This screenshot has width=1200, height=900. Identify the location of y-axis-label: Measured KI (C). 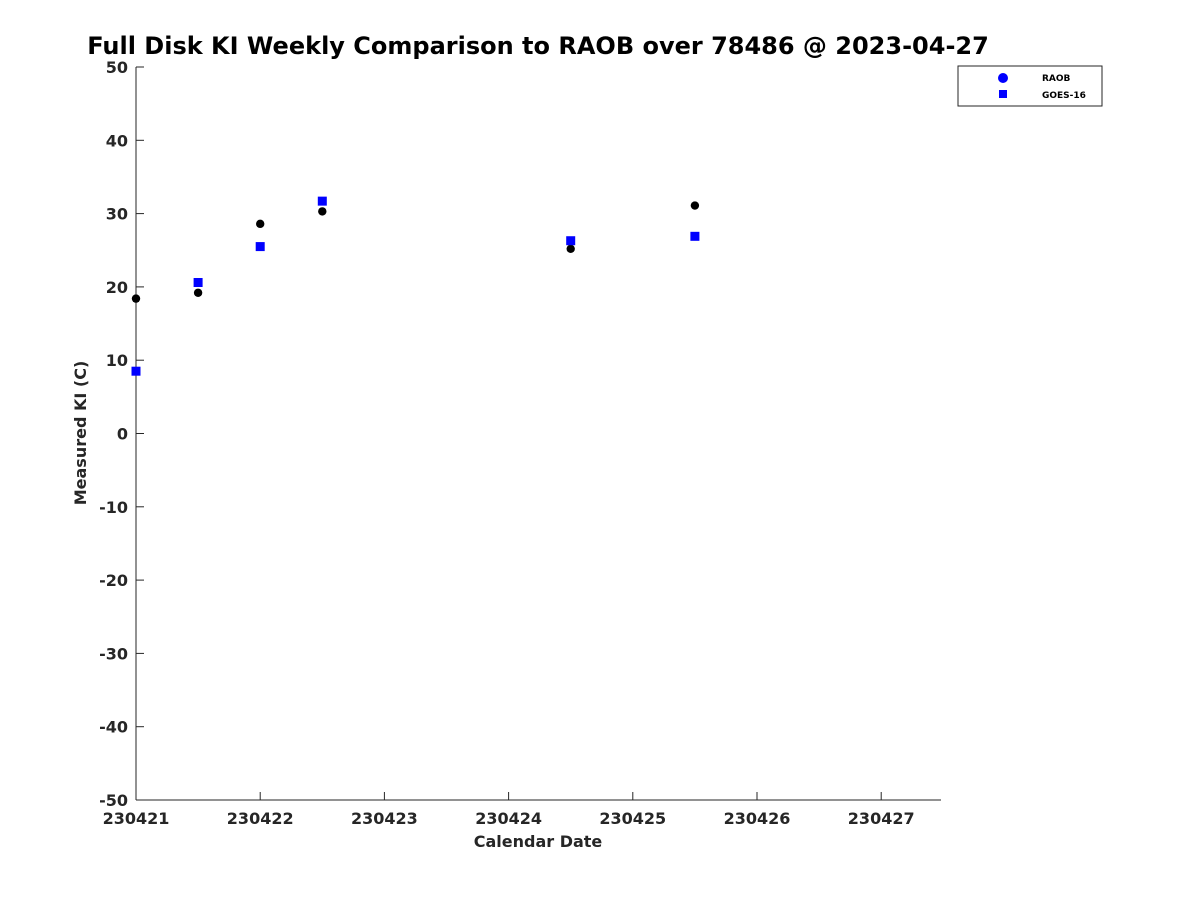
(80, 433).